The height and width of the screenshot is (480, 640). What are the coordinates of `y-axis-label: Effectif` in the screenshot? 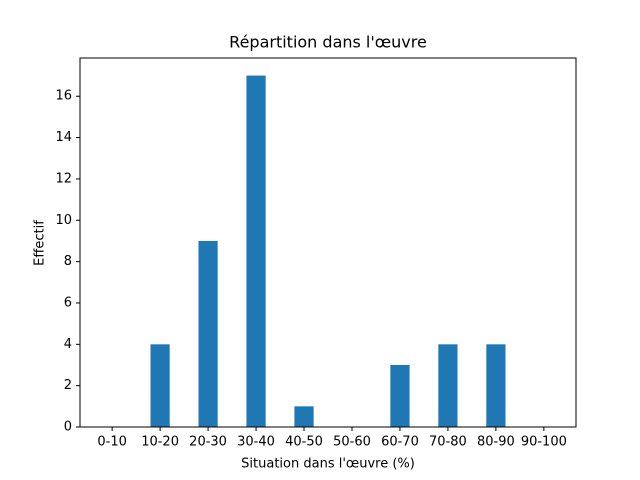 It's located at (40, 243).